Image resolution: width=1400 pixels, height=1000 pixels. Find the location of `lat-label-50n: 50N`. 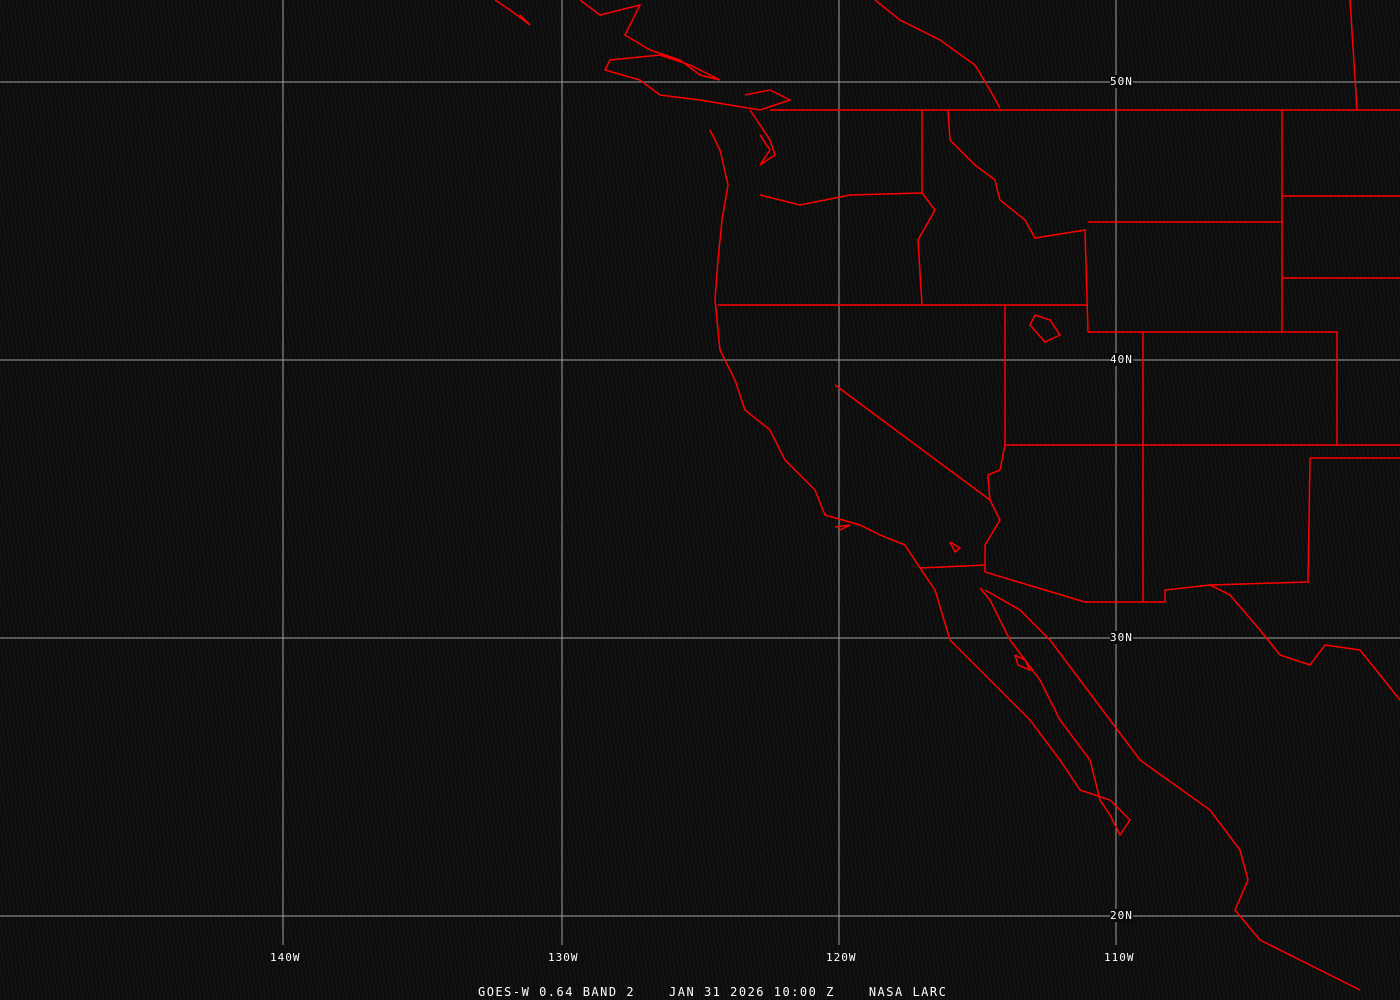

lat-label-50n: 50N is located at coordinates (1121, 81).